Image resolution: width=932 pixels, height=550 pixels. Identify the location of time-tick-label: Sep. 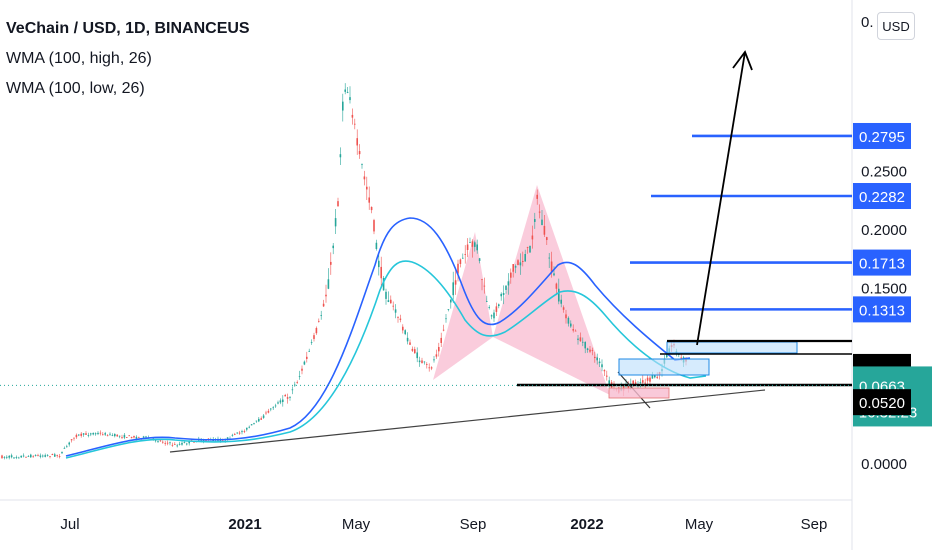
(473, 524).